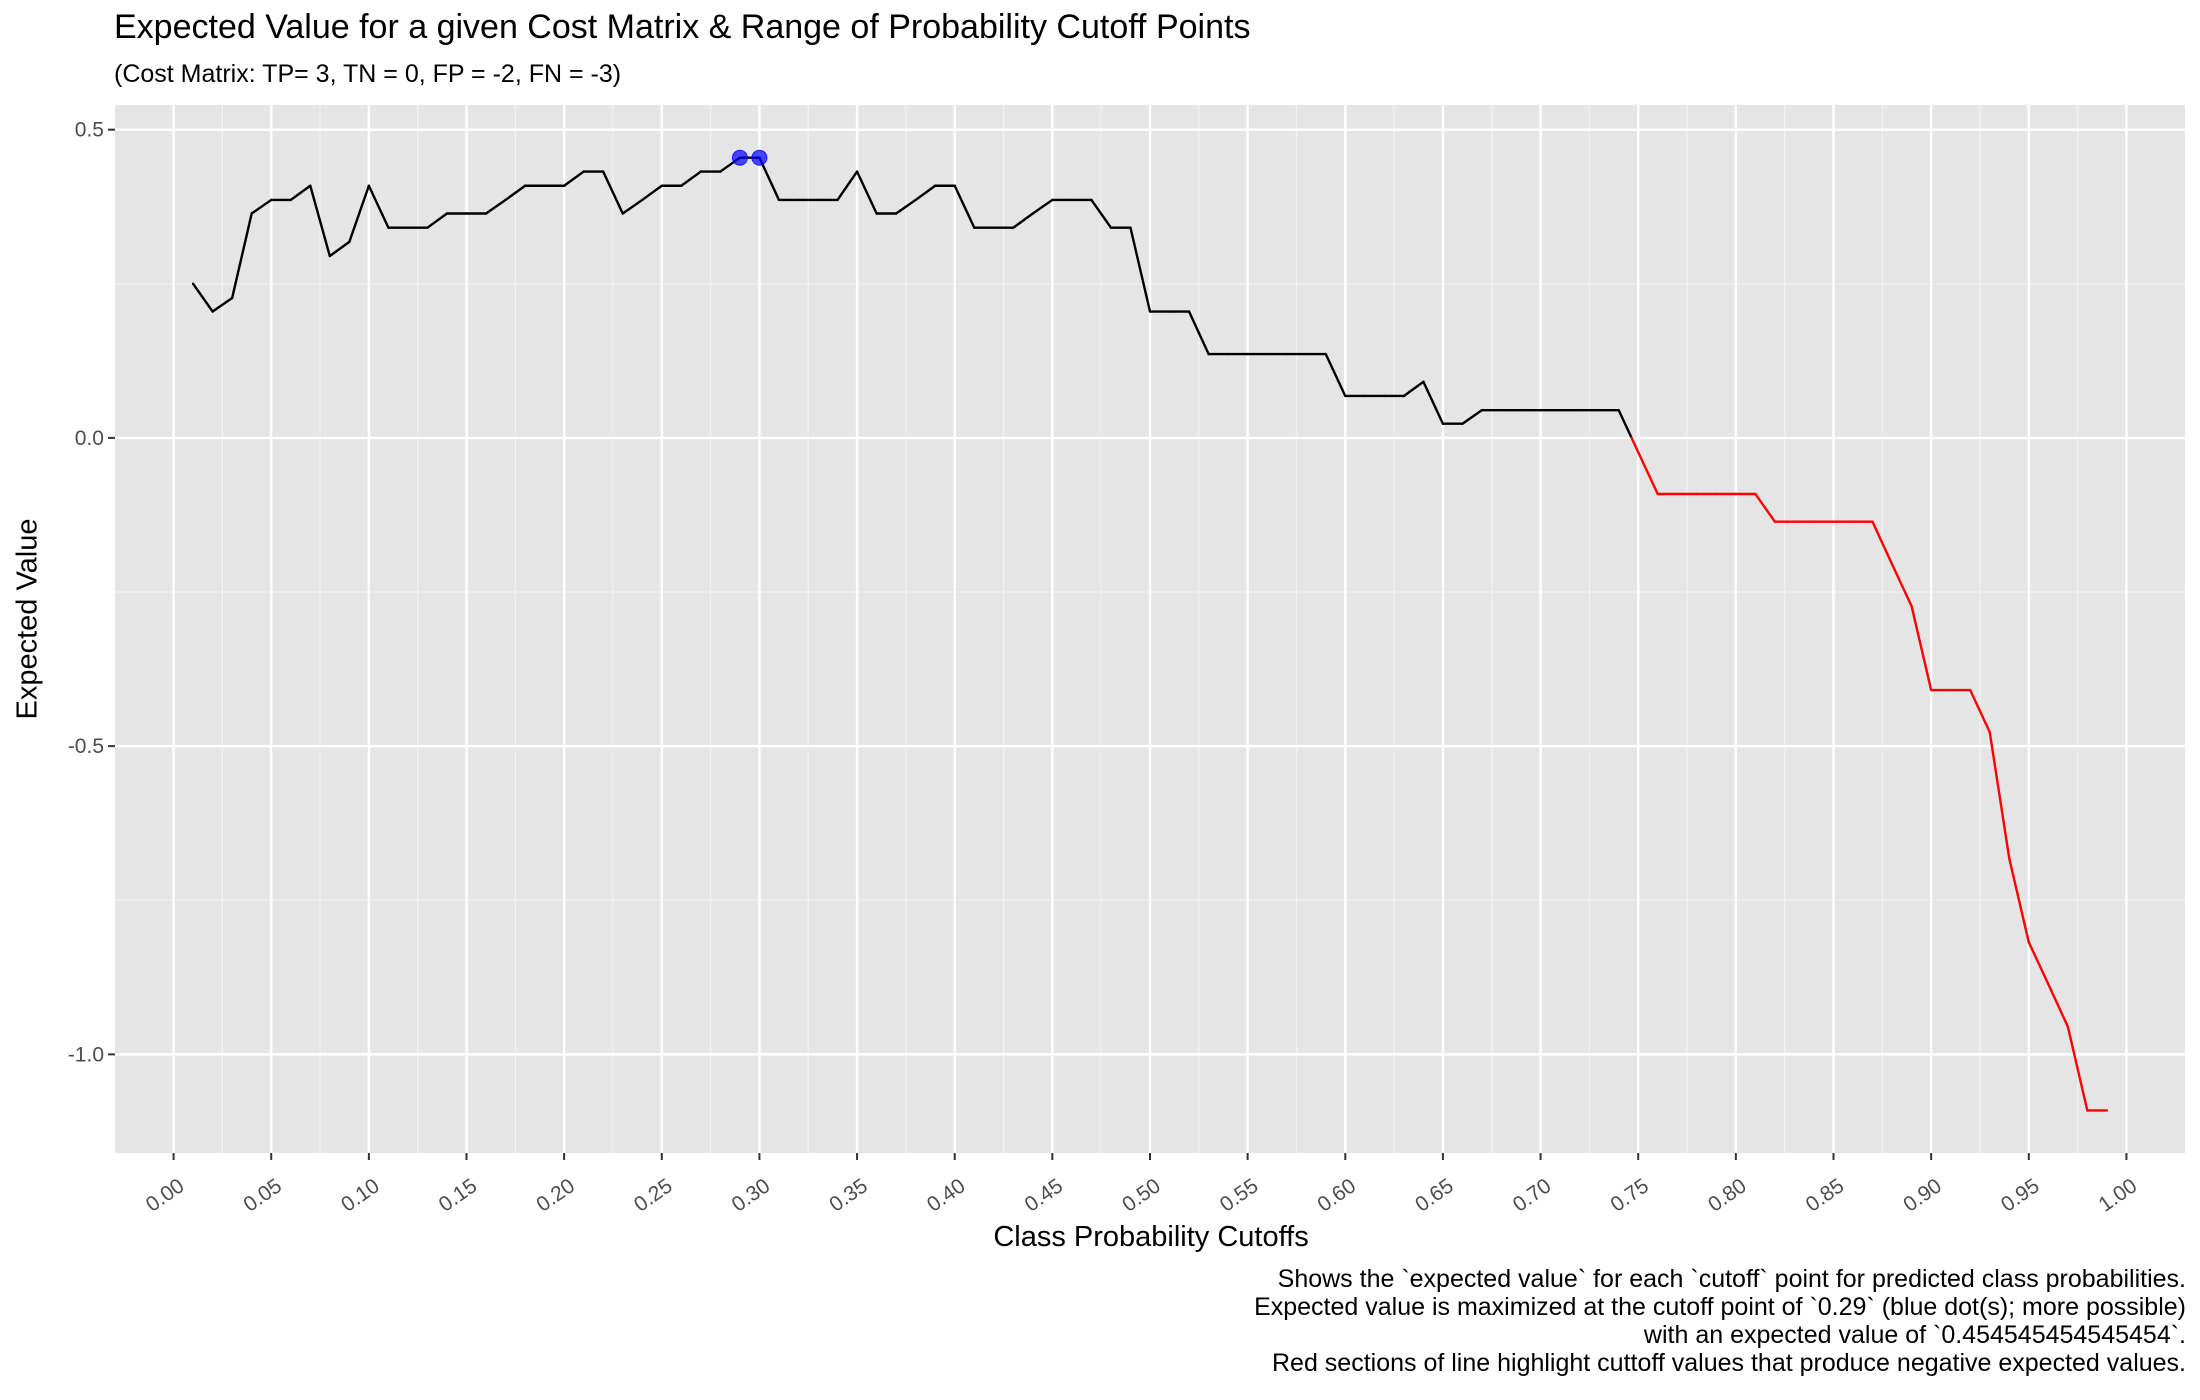 This screenshot has width=2200, height=1400. I want to click on x-tick-label: 0.20, so click(555, 1195).